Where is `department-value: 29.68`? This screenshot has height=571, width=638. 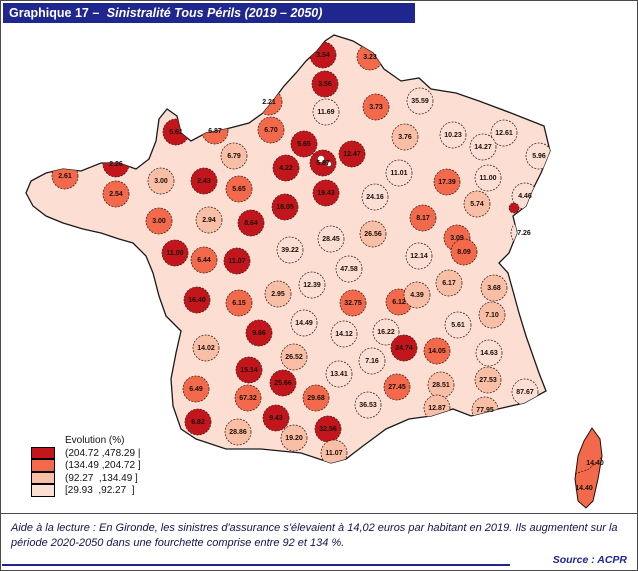
department-value: 29.68 is located at coordinates (316, 398).